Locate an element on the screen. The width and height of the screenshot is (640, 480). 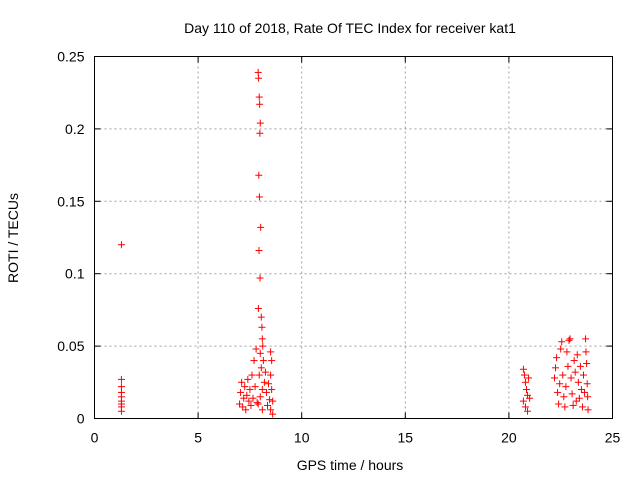
x-tick-label: 15 is located at coordinates (406, 438).